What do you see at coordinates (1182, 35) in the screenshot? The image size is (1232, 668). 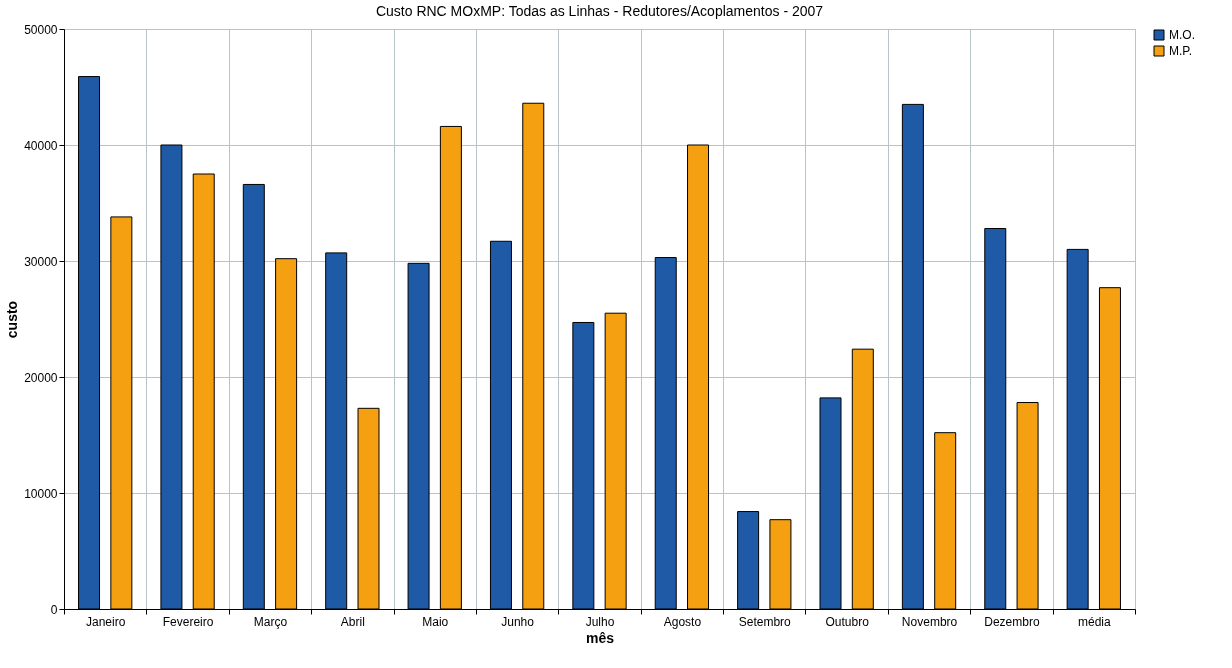 I see `legend-label: M.O.` at bounding box center [1182, 35].